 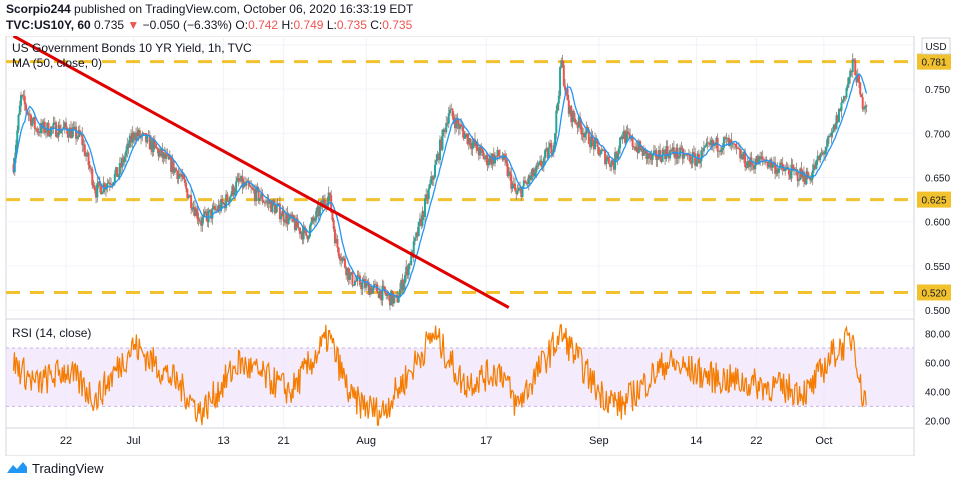 I want to click on tradingview-footer: TradingView, so click(x=55, y=468).